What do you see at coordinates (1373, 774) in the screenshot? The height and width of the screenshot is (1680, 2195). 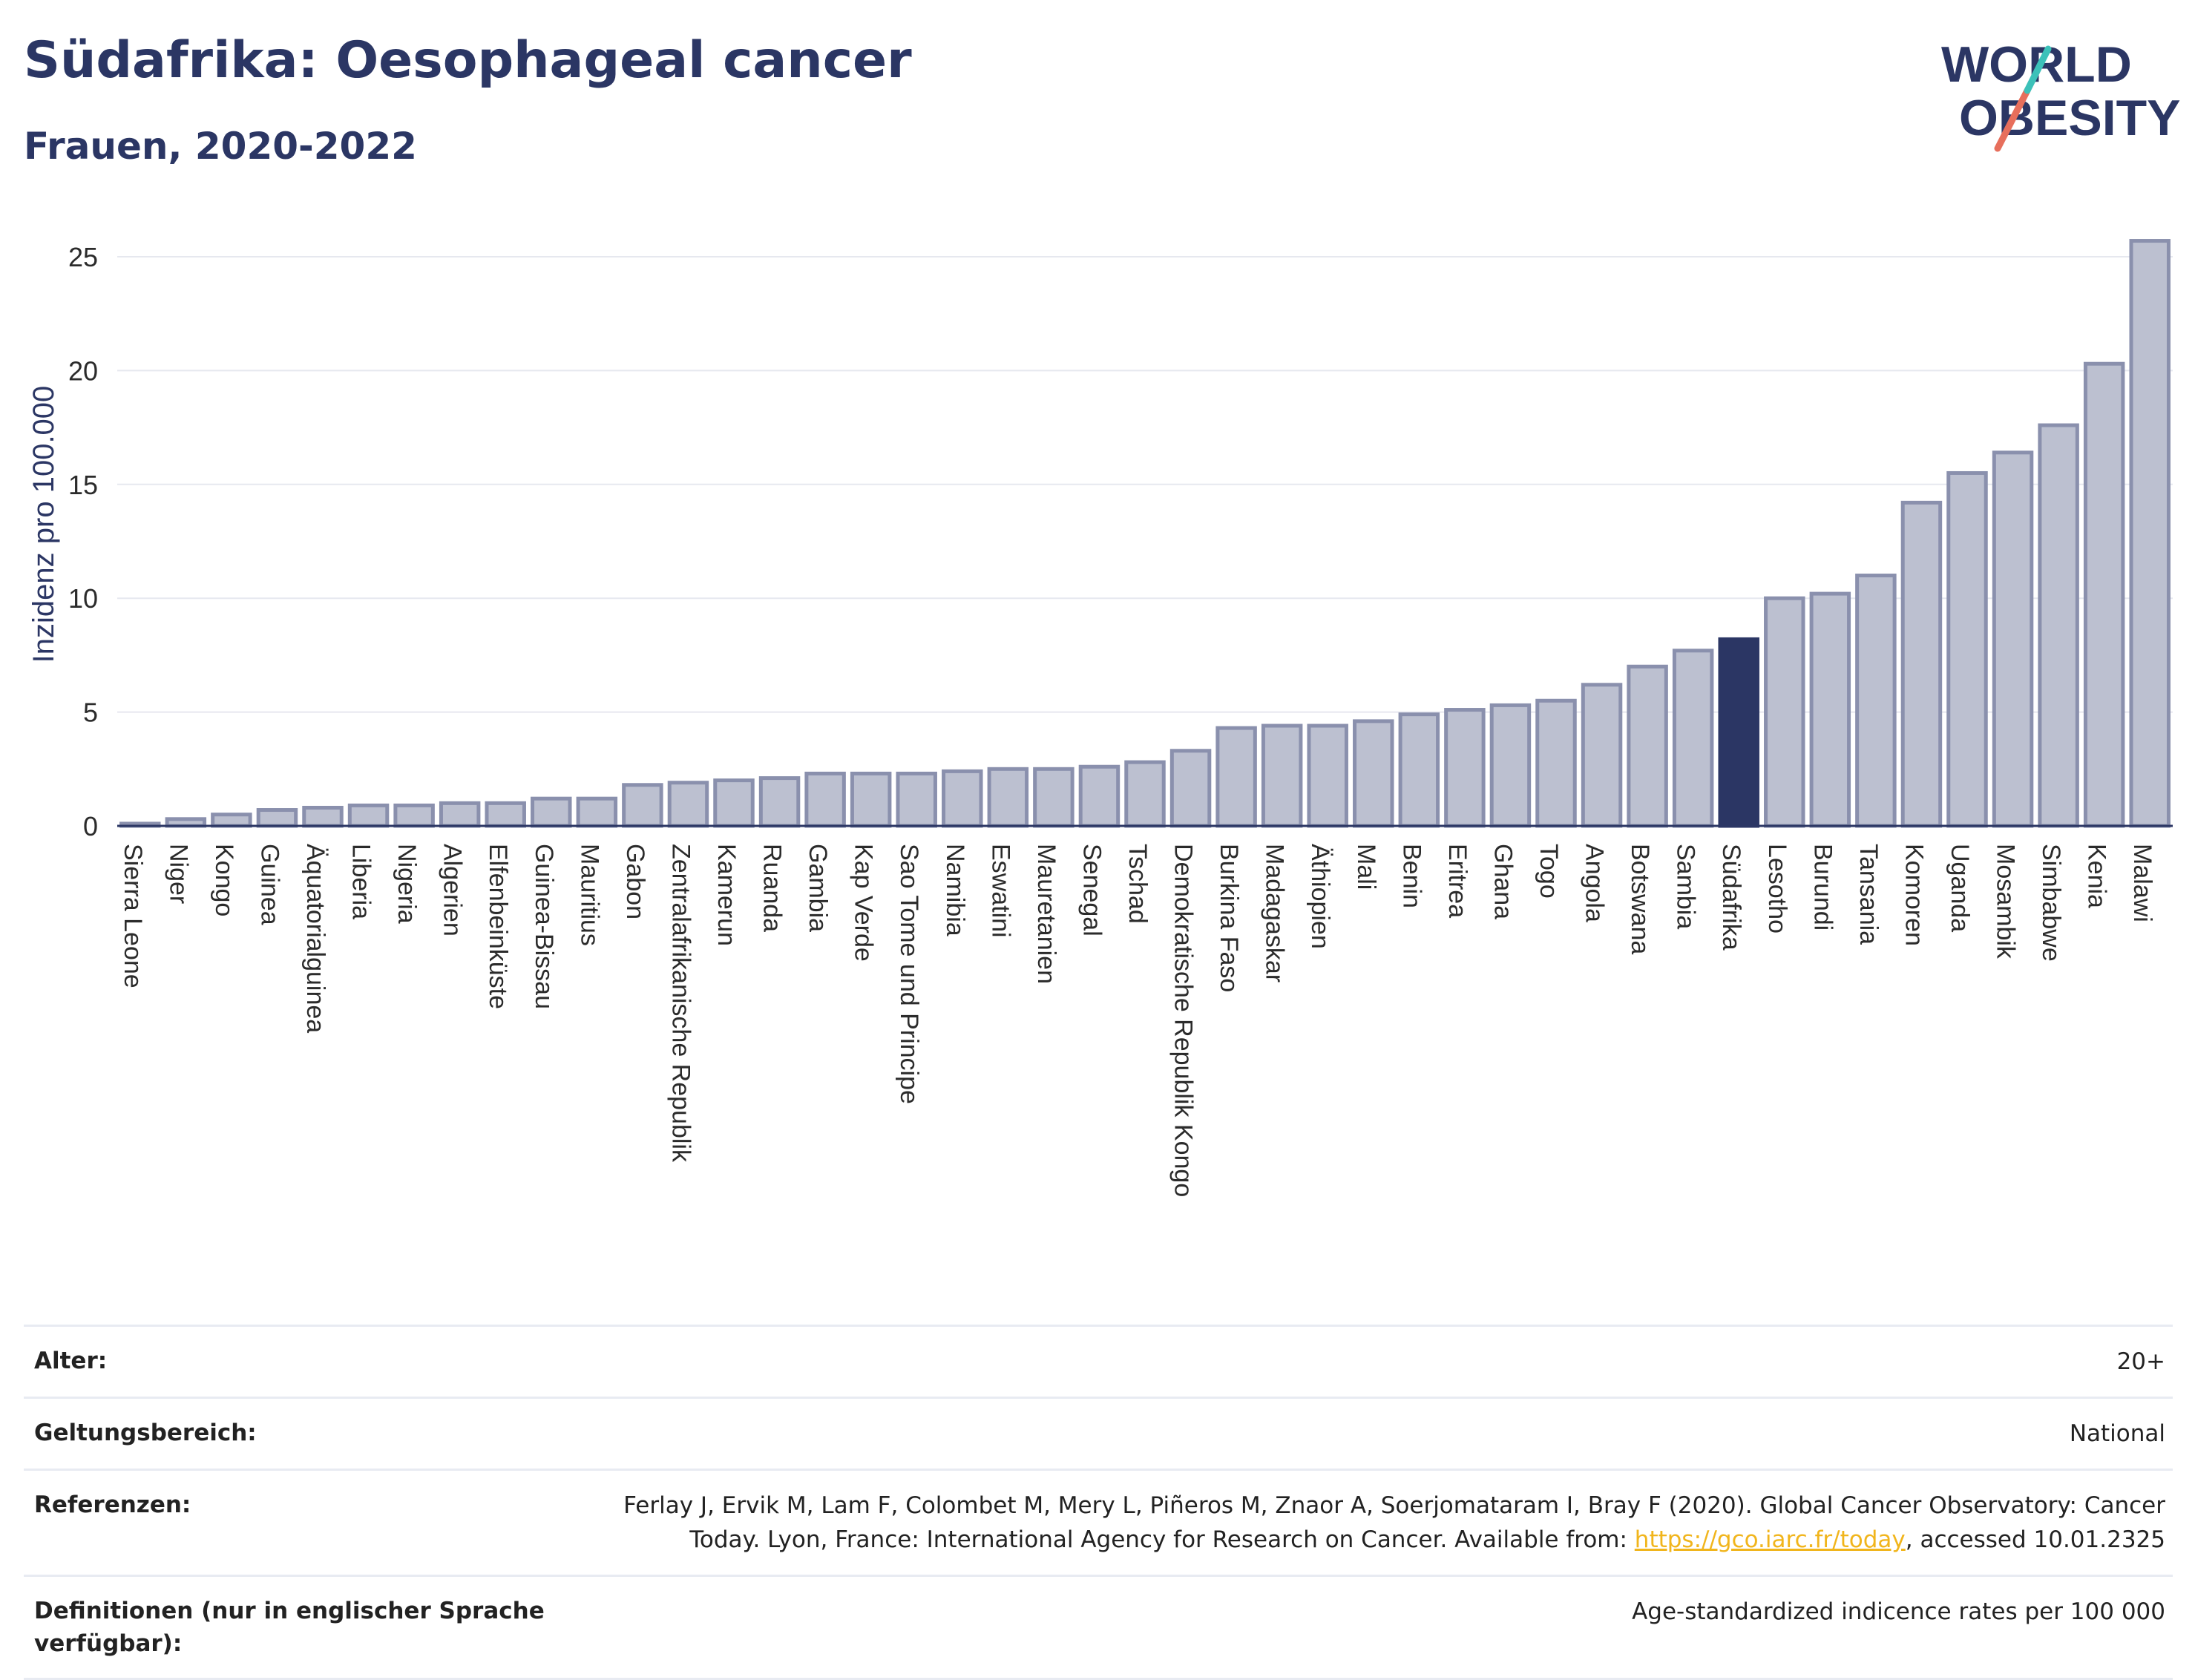 I see `bar-mali` at bounding box center [1373, 774].